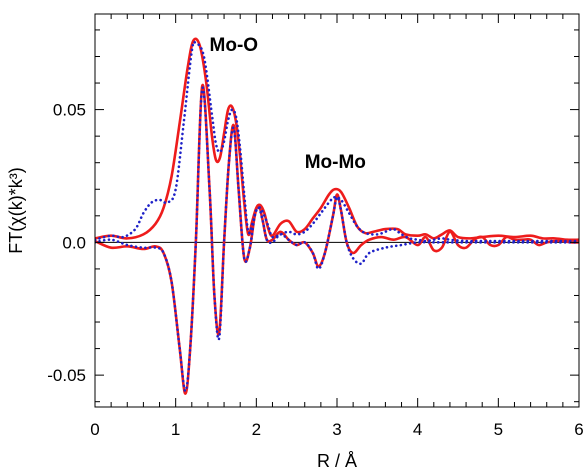  I want to click on annotation-label: Mo-O, so click(234, 45).